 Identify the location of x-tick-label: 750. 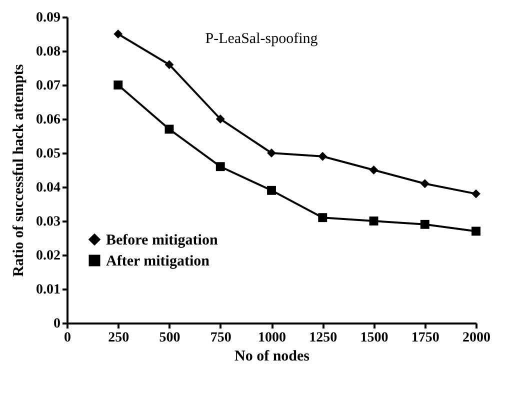
(221, 338).